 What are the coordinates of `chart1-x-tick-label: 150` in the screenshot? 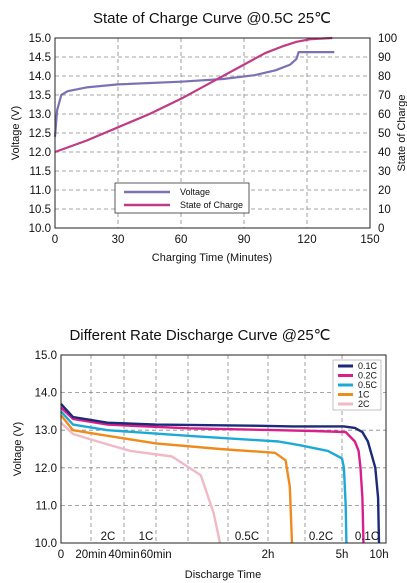 It's located at (369, 240).